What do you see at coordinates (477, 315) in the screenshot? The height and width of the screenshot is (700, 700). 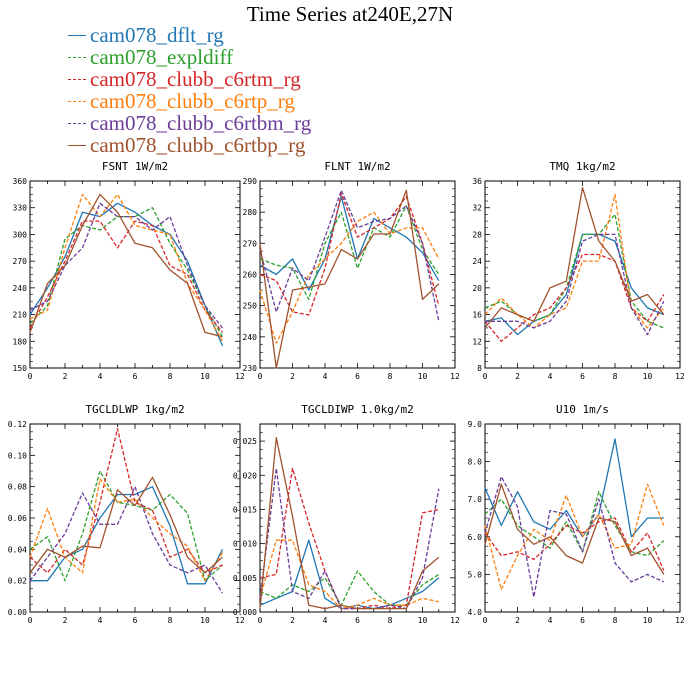 I see `y-tick-label: 16` at bounding box center [477, 315].